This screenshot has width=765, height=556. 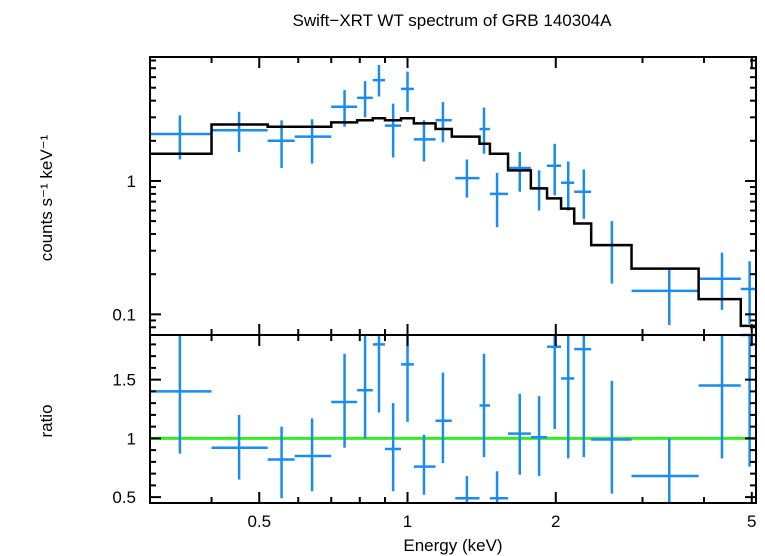 I want to click on x-tick-label: 2, so click(x=555, y=521).